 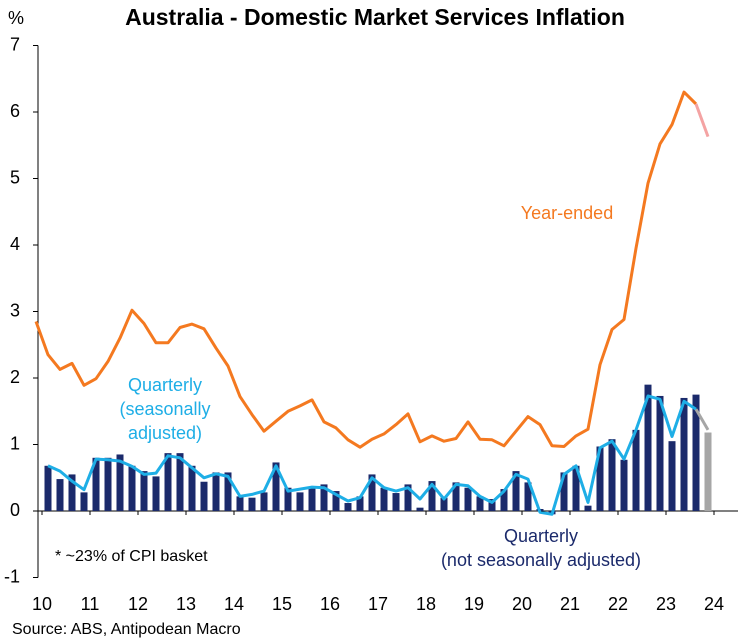 What do you see at coordinates (666, 604) in the screenshot?
I see `x-tick-label: 23` at bounding box center [666, 604].